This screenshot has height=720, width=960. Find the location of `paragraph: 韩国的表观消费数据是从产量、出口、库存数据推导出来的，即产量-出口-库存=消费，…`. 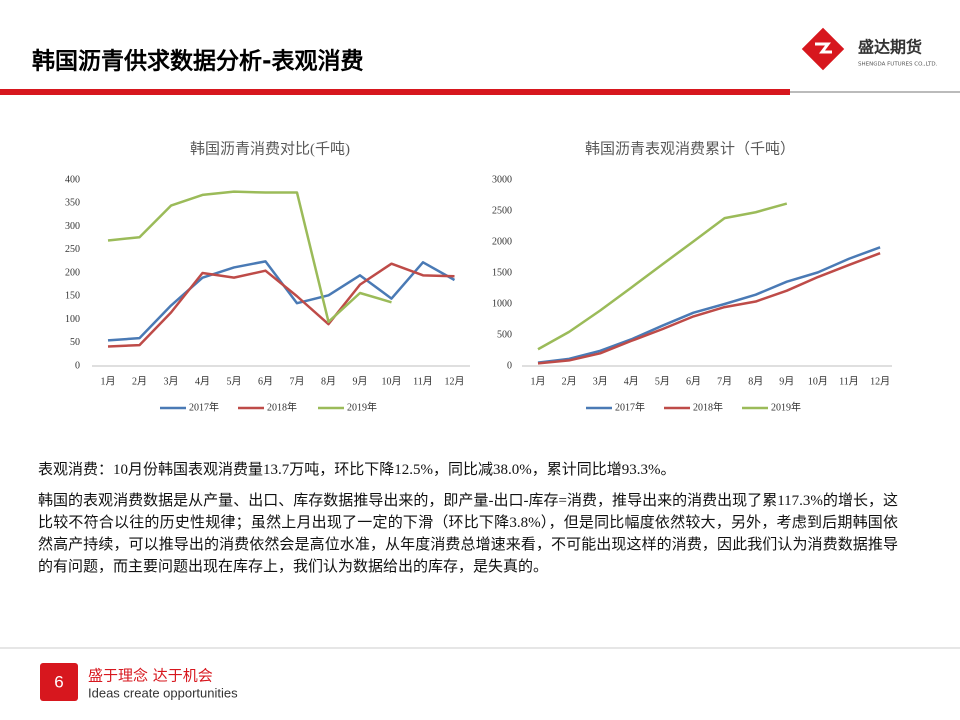

paragraph: 韩国的表观消费数据是从产量、出口、库存数据推导出来的，即产量-出口-库存=消费，… is located at coordinates (468, 534).